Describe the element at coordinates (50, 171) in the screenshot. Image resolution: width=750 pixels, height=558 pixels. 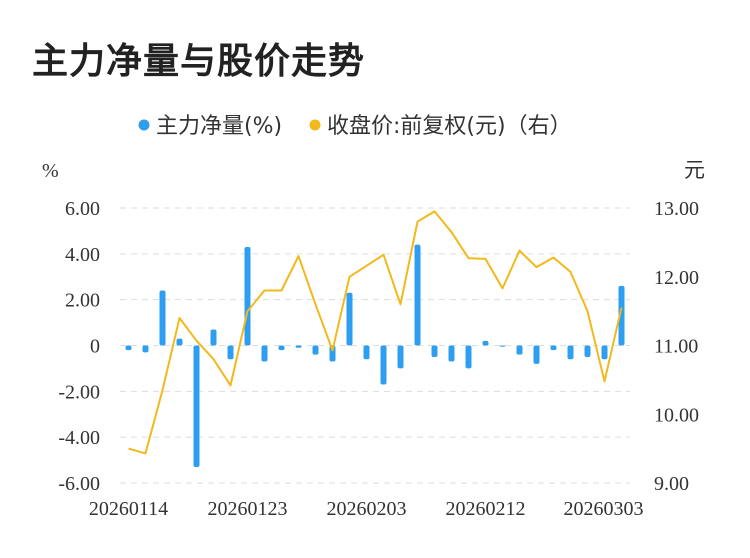
I see `left-axis-unit: %` at that location.